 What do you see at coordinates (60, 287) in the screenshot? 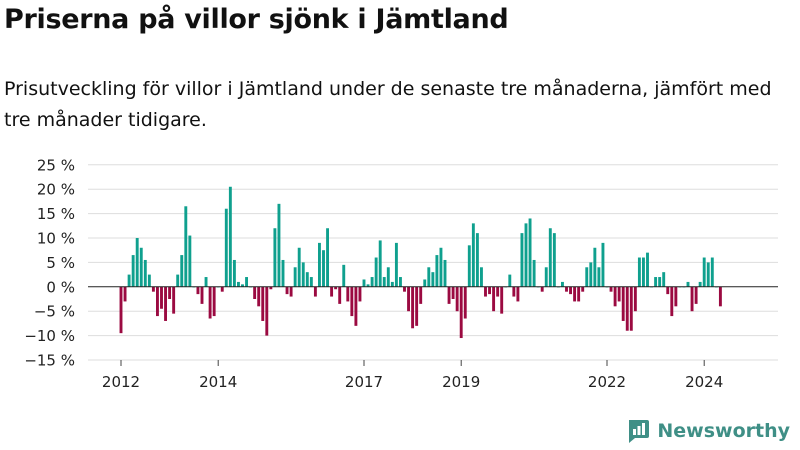
I see `y-tick-label: 0 %` at bounding box center [60, 287].